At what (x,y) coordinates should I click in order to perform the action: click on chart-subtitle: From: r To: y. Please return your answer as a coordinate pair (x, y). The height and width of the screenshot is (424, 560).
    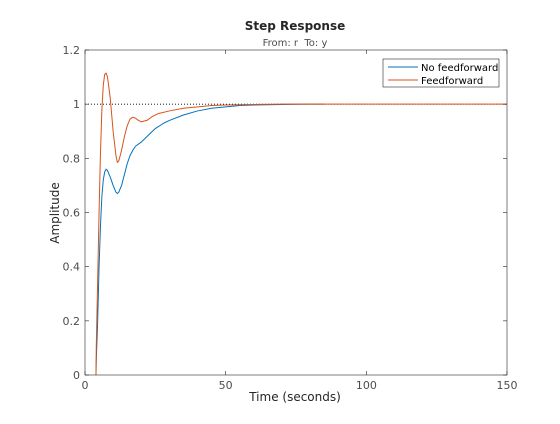
    Looking at the image, I should click on (295, 43).